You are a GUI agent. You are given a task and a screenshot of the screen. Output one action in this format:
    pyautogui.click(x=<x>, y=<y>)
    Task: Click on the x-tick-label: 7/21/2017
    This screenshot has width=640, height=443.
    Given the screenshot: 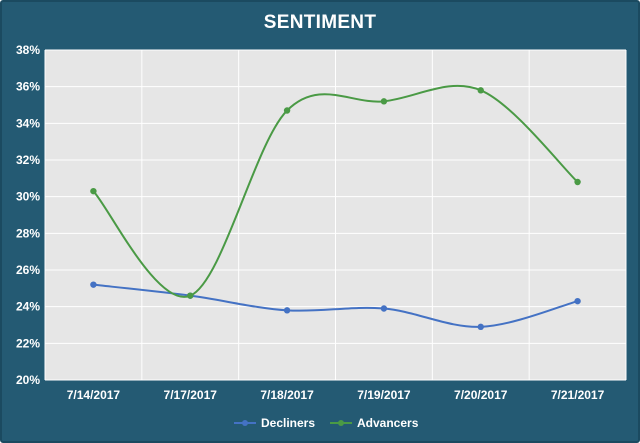 What is the action you would take?
    pyautogui.click(x=578, y=395)
    